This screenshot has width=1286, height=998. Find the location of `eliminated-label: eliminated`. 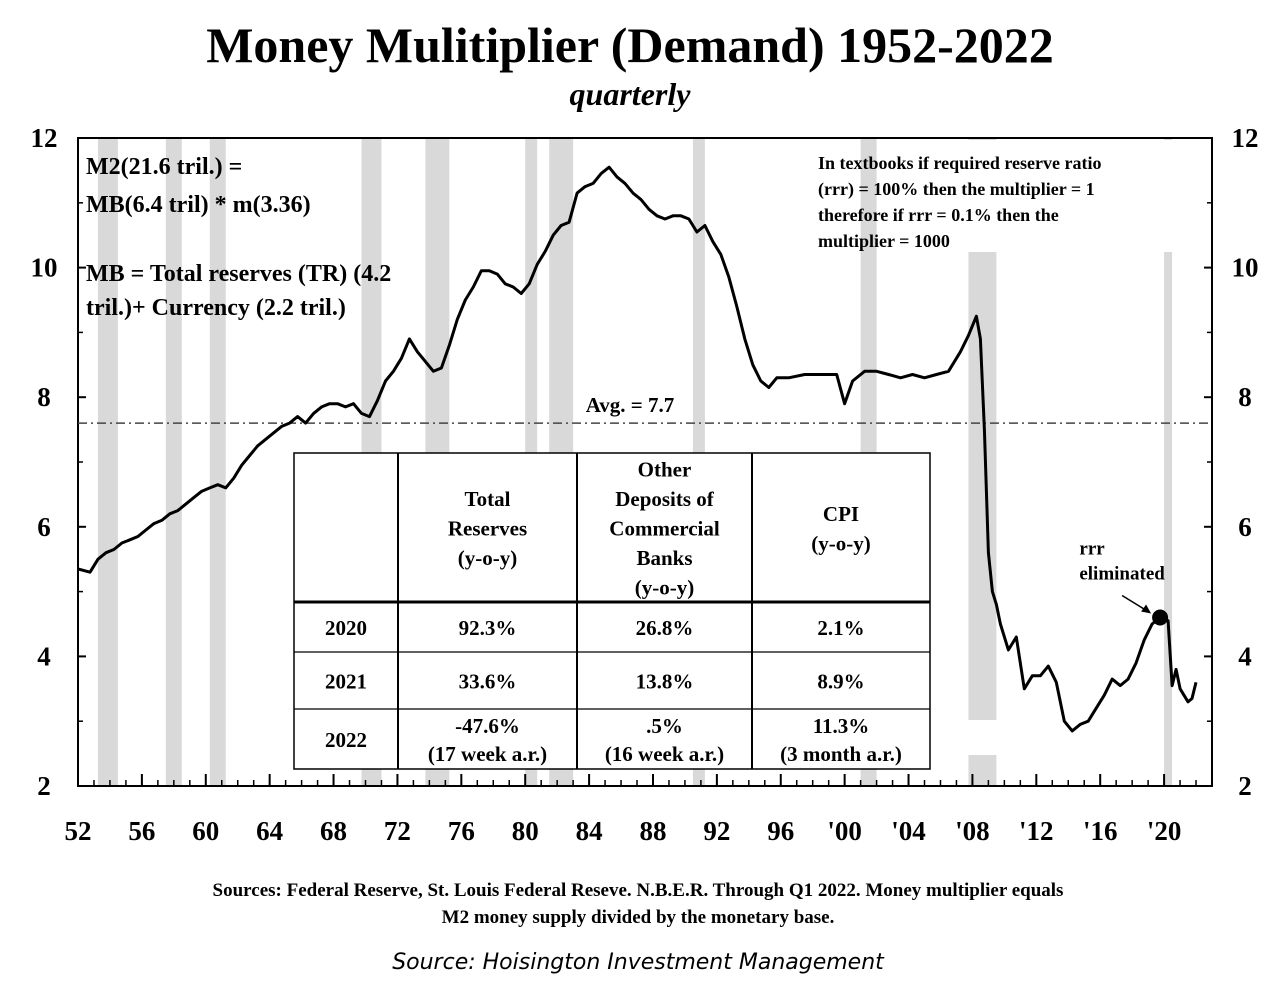

eliminated-label: eliminated is located at coordinates (1122, 574).